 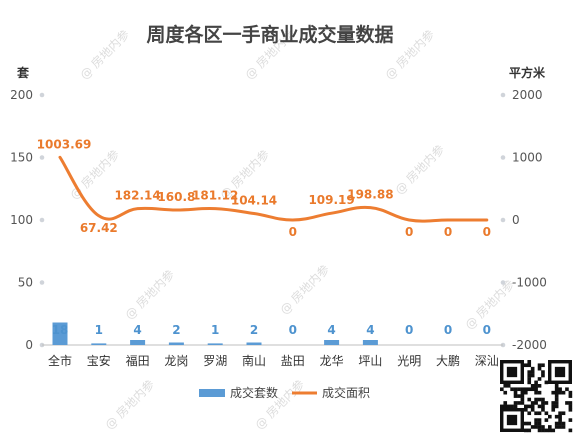 I want to click on line-value-label: 160.8, so click(x=176, y=197).